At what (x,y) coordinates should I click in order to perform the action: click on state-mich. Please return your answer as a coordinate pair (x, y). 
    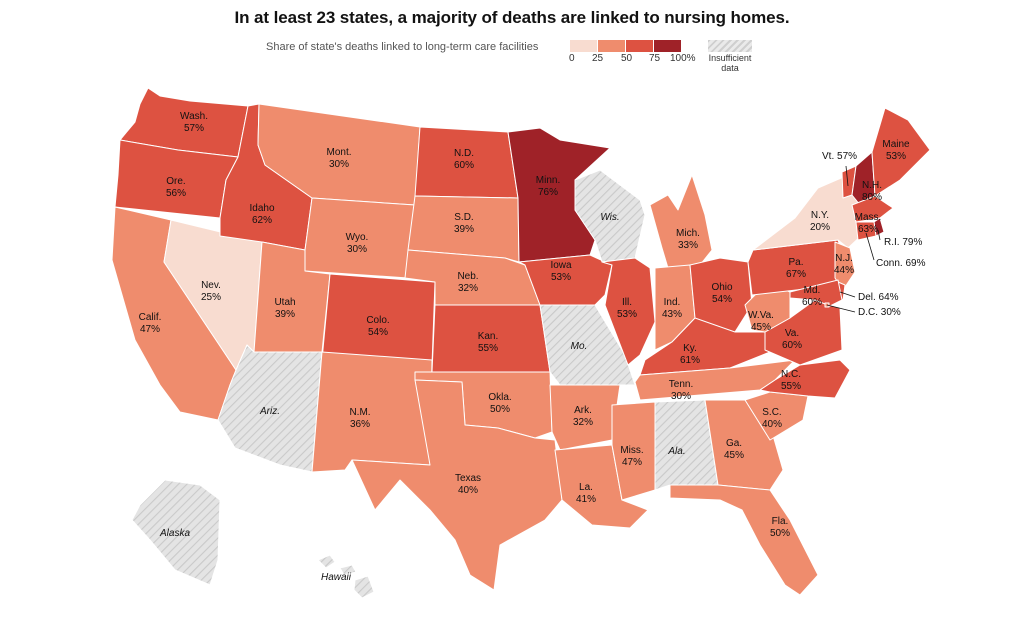
    Looking at the image, I should click on (681, 221).